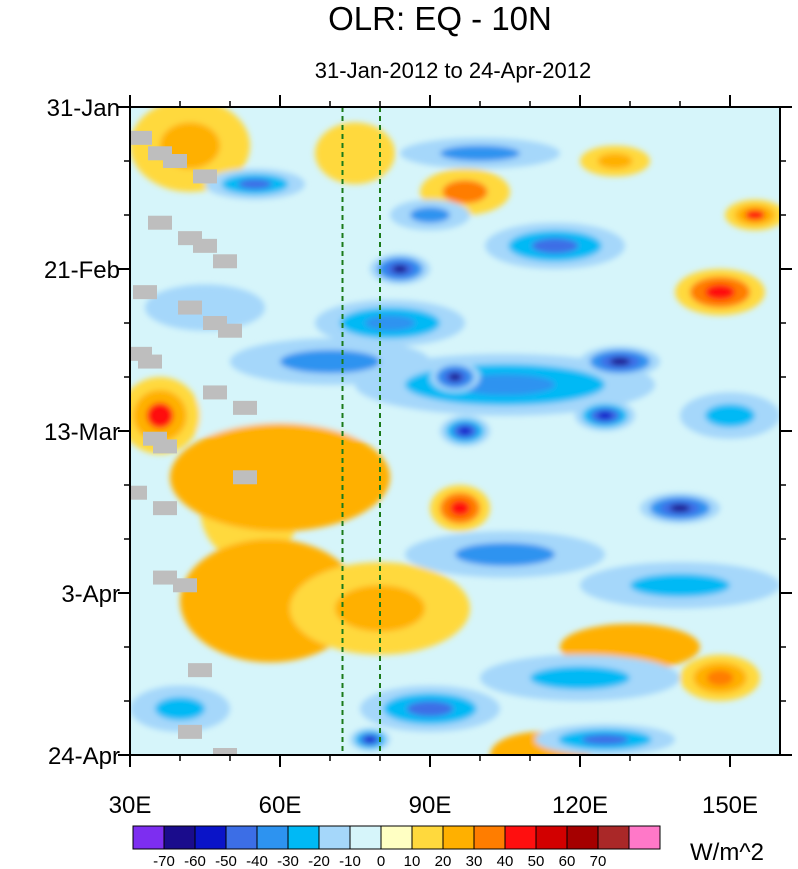 The height and width of the screenshot is (869, 798). I want to click on colorbar: -70 -60 -50 -40 -30 -20 -10 0 10 20 30 40 50 60 70, so click(396, 847).